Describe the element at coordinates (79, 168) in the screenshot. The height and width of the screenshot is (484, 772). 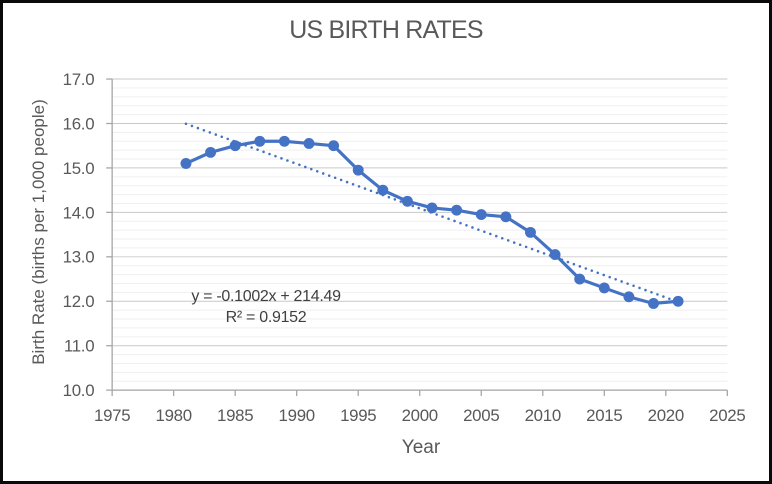
I see `y-tick-label: 15.0` at that location.